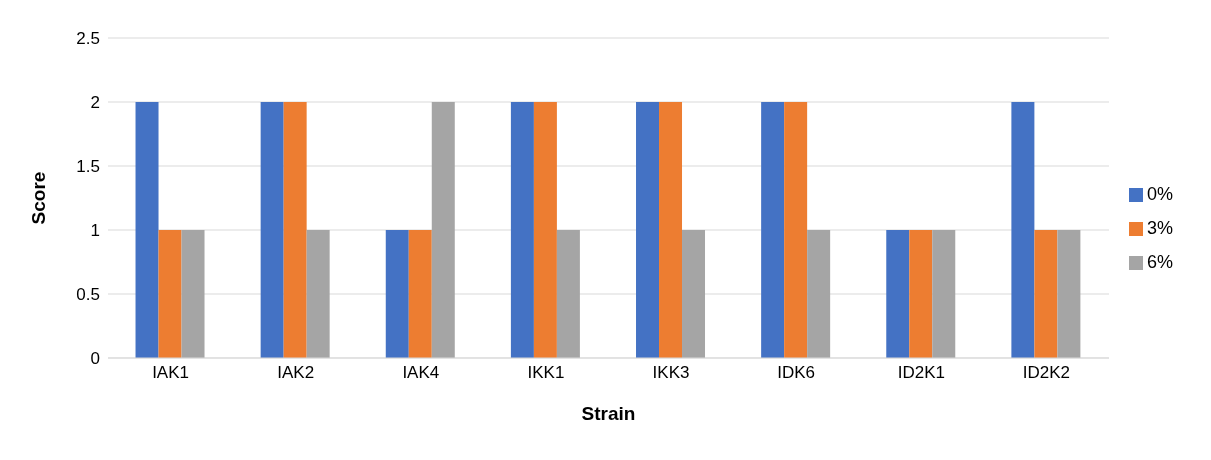 The image size is (1211, 460). What do you see at coordinates (608, 413) in the screenshot?
I see `x-axis-title: Strain` at bounding box center [608, 413].